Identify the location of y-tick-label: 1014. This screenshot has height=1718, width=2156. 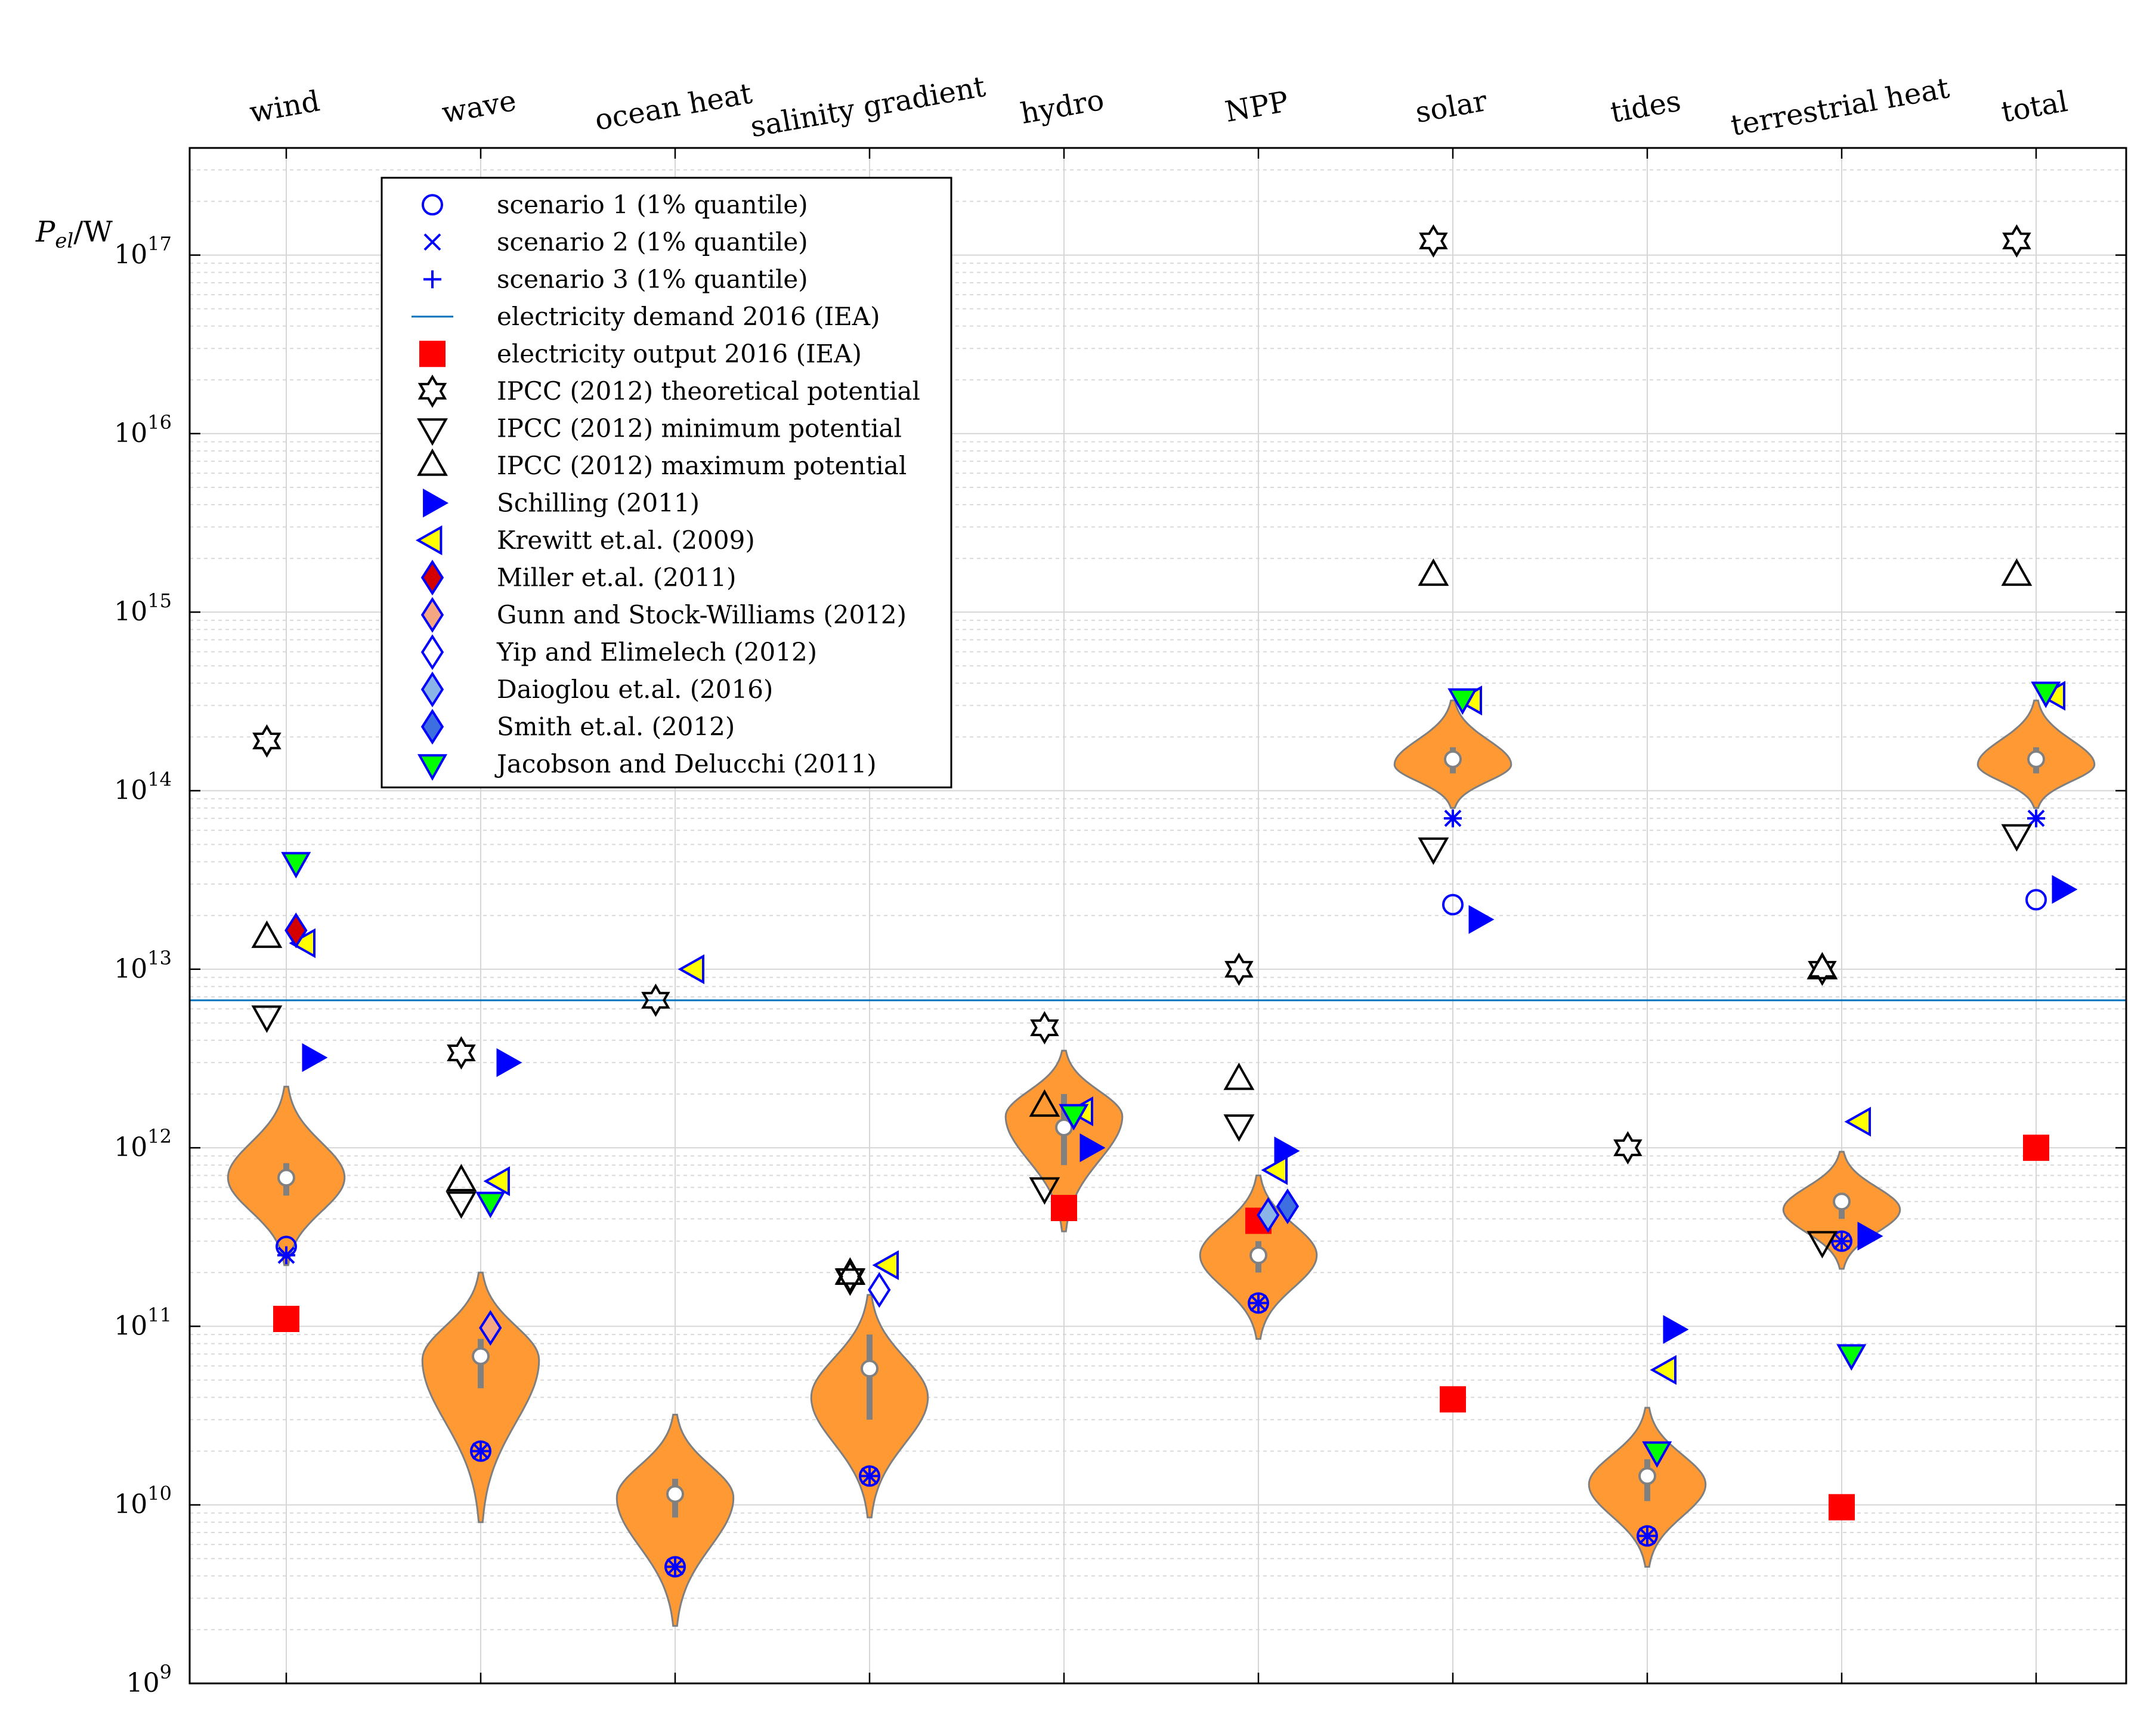
(143, 786).